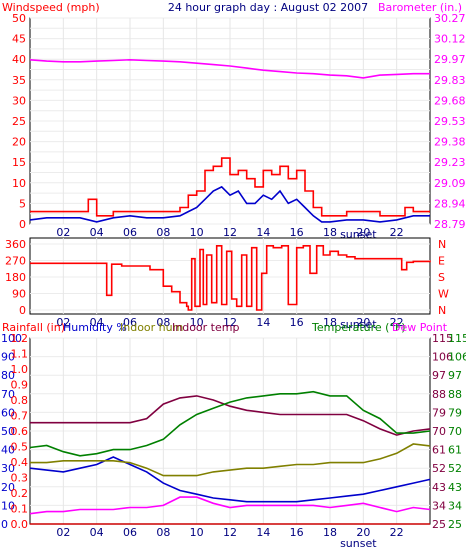 The image size is (466, 556). I want to click on wind-tick-label: 45, so click(19, 39).